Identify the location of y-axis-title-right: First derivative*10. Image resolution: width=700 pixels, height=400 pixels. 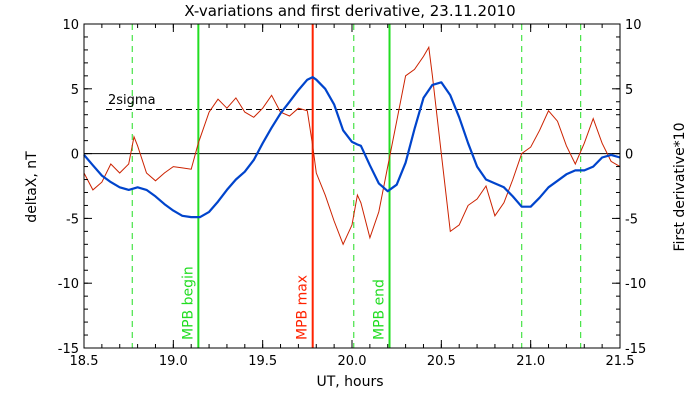
(680, 186).